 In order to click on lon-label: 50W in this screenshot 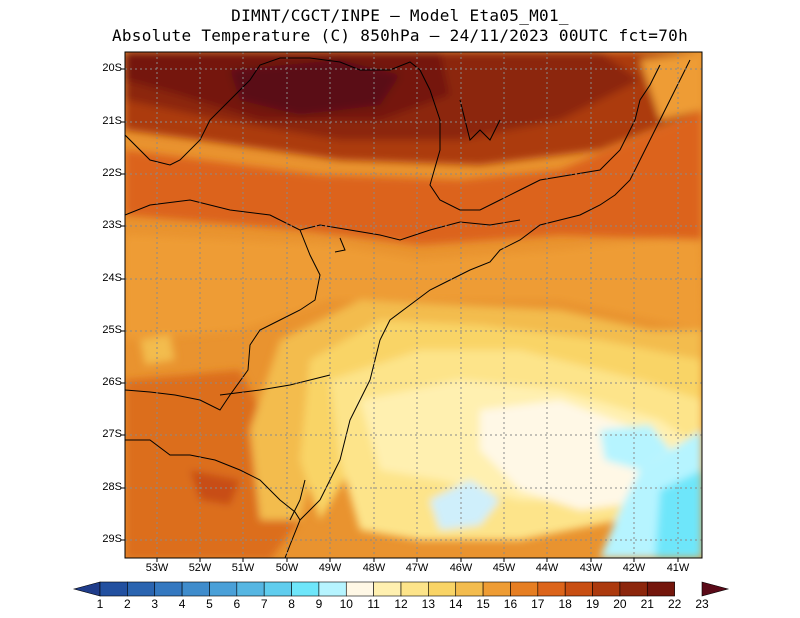, I will do `click(287, 568)`.